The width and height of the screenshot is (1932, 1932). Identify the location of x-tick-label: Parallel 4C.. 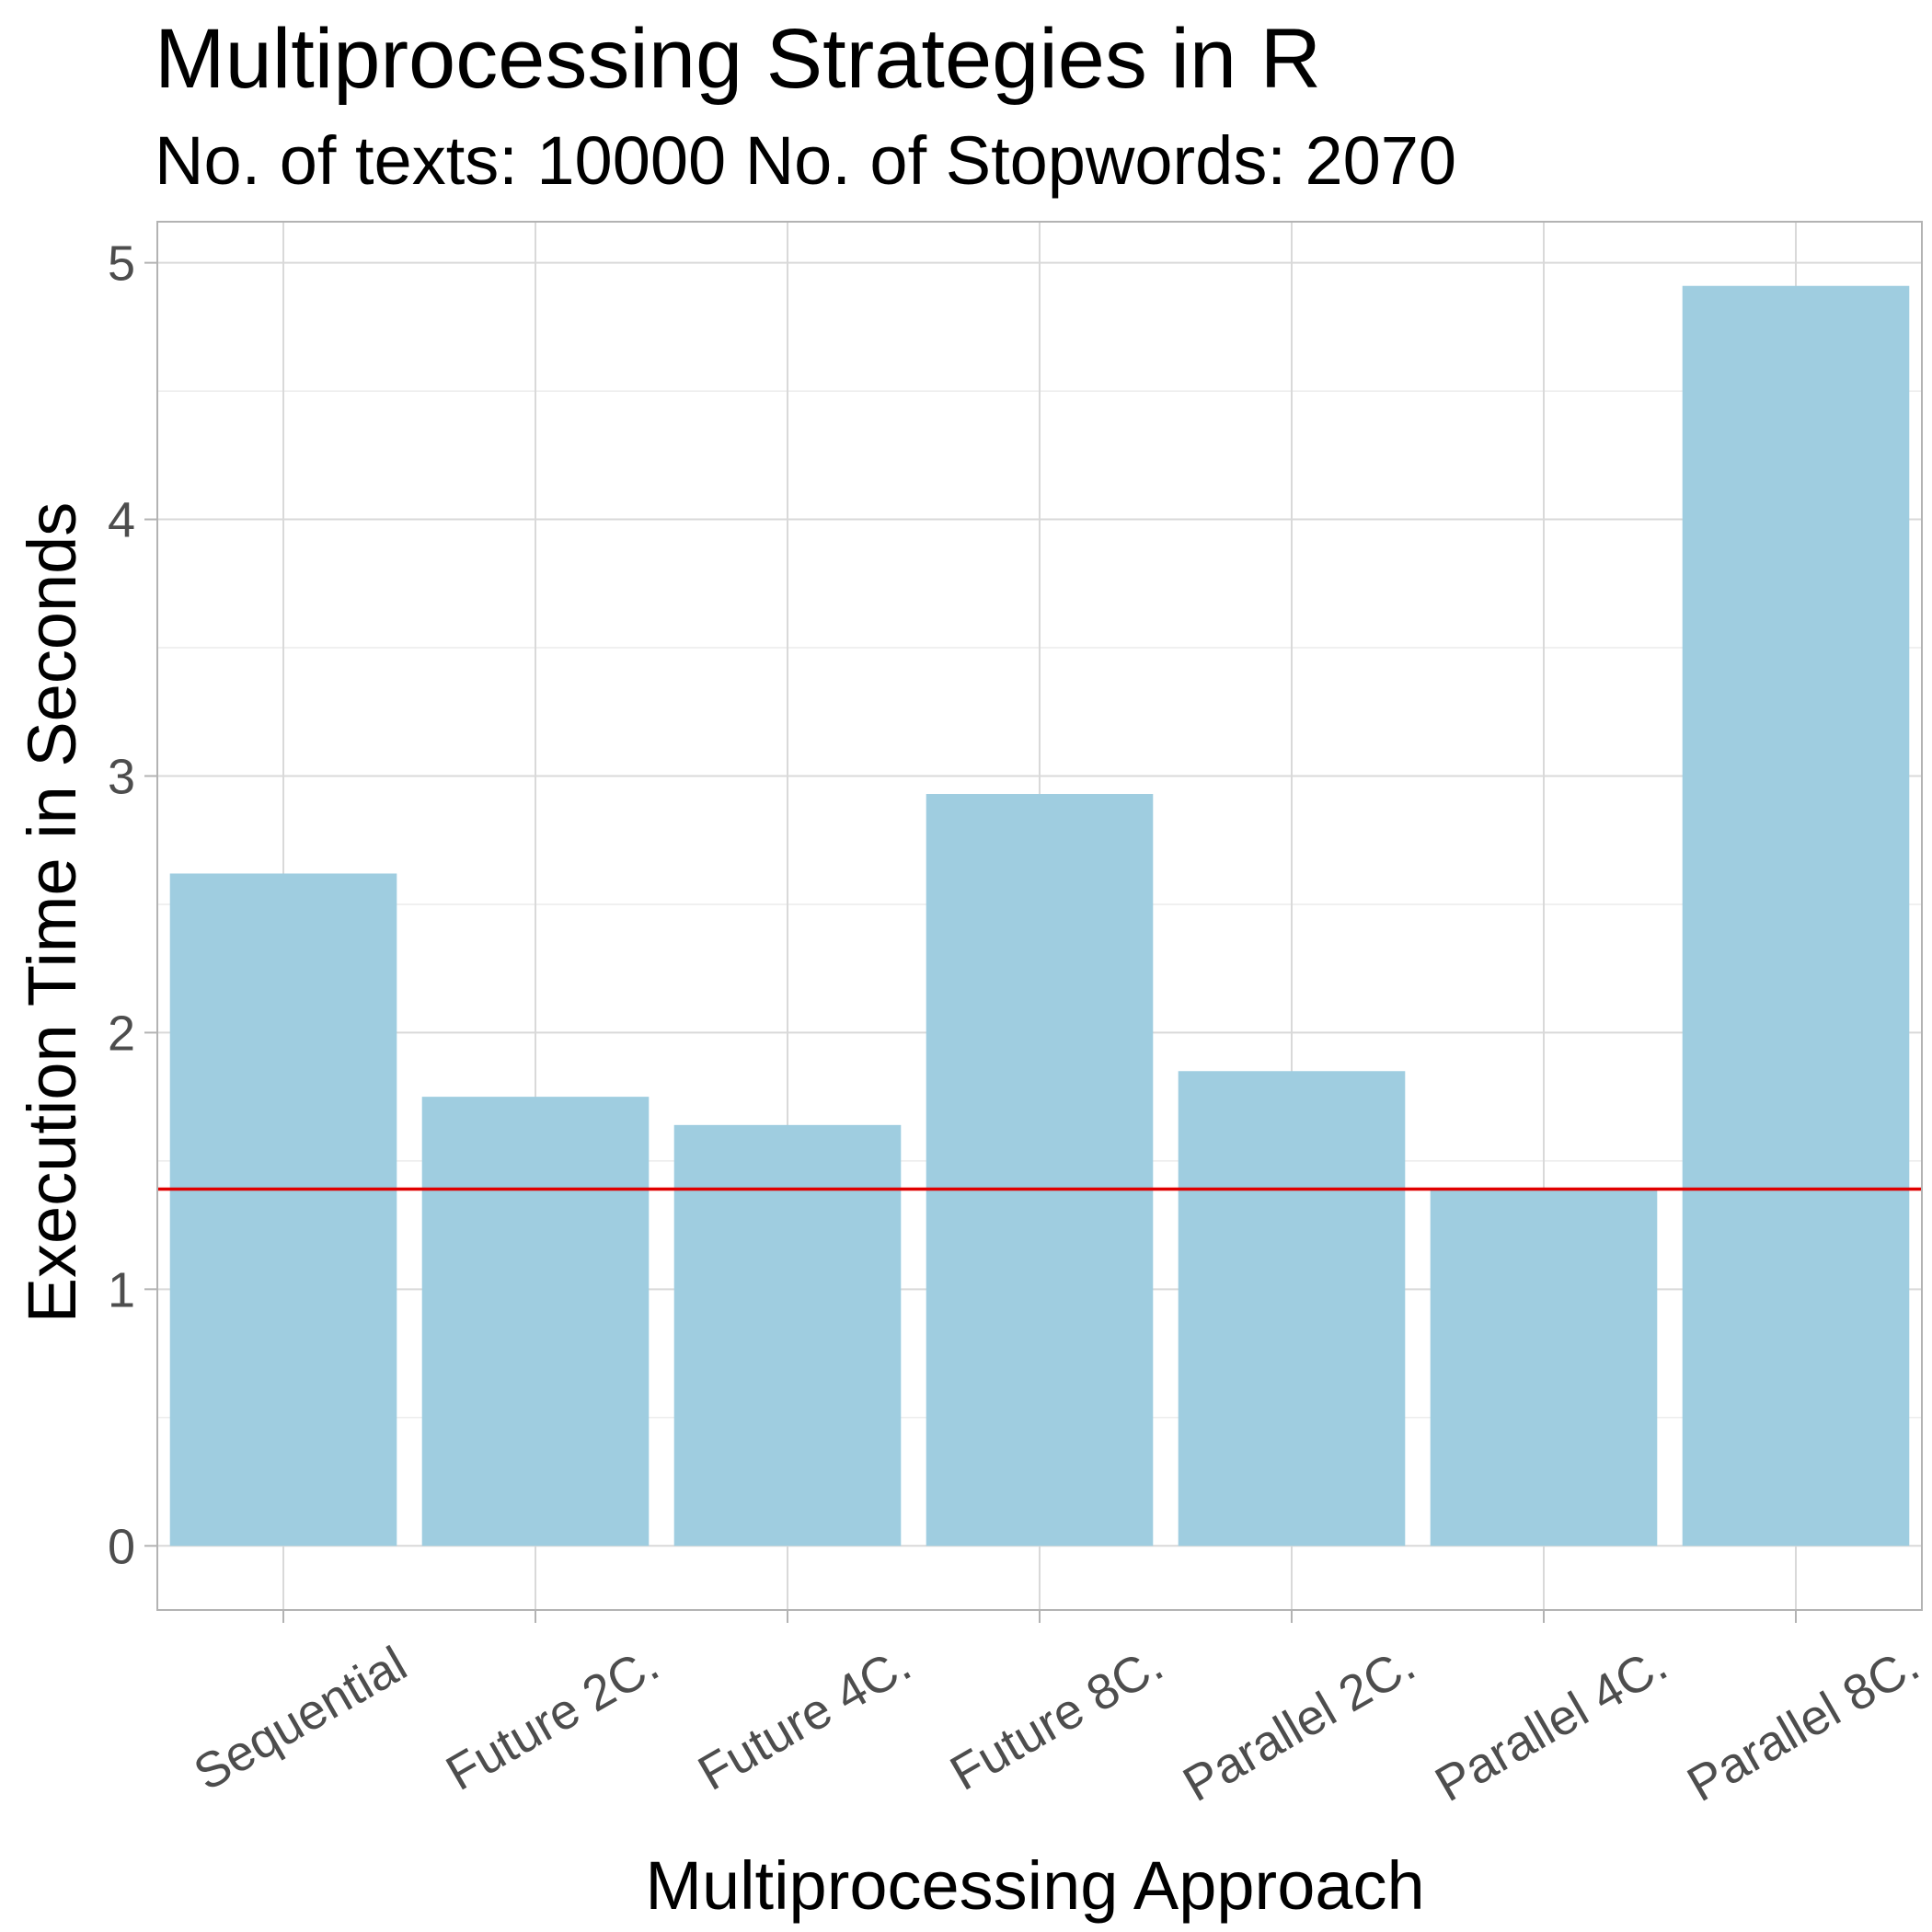
(1551, 1724).